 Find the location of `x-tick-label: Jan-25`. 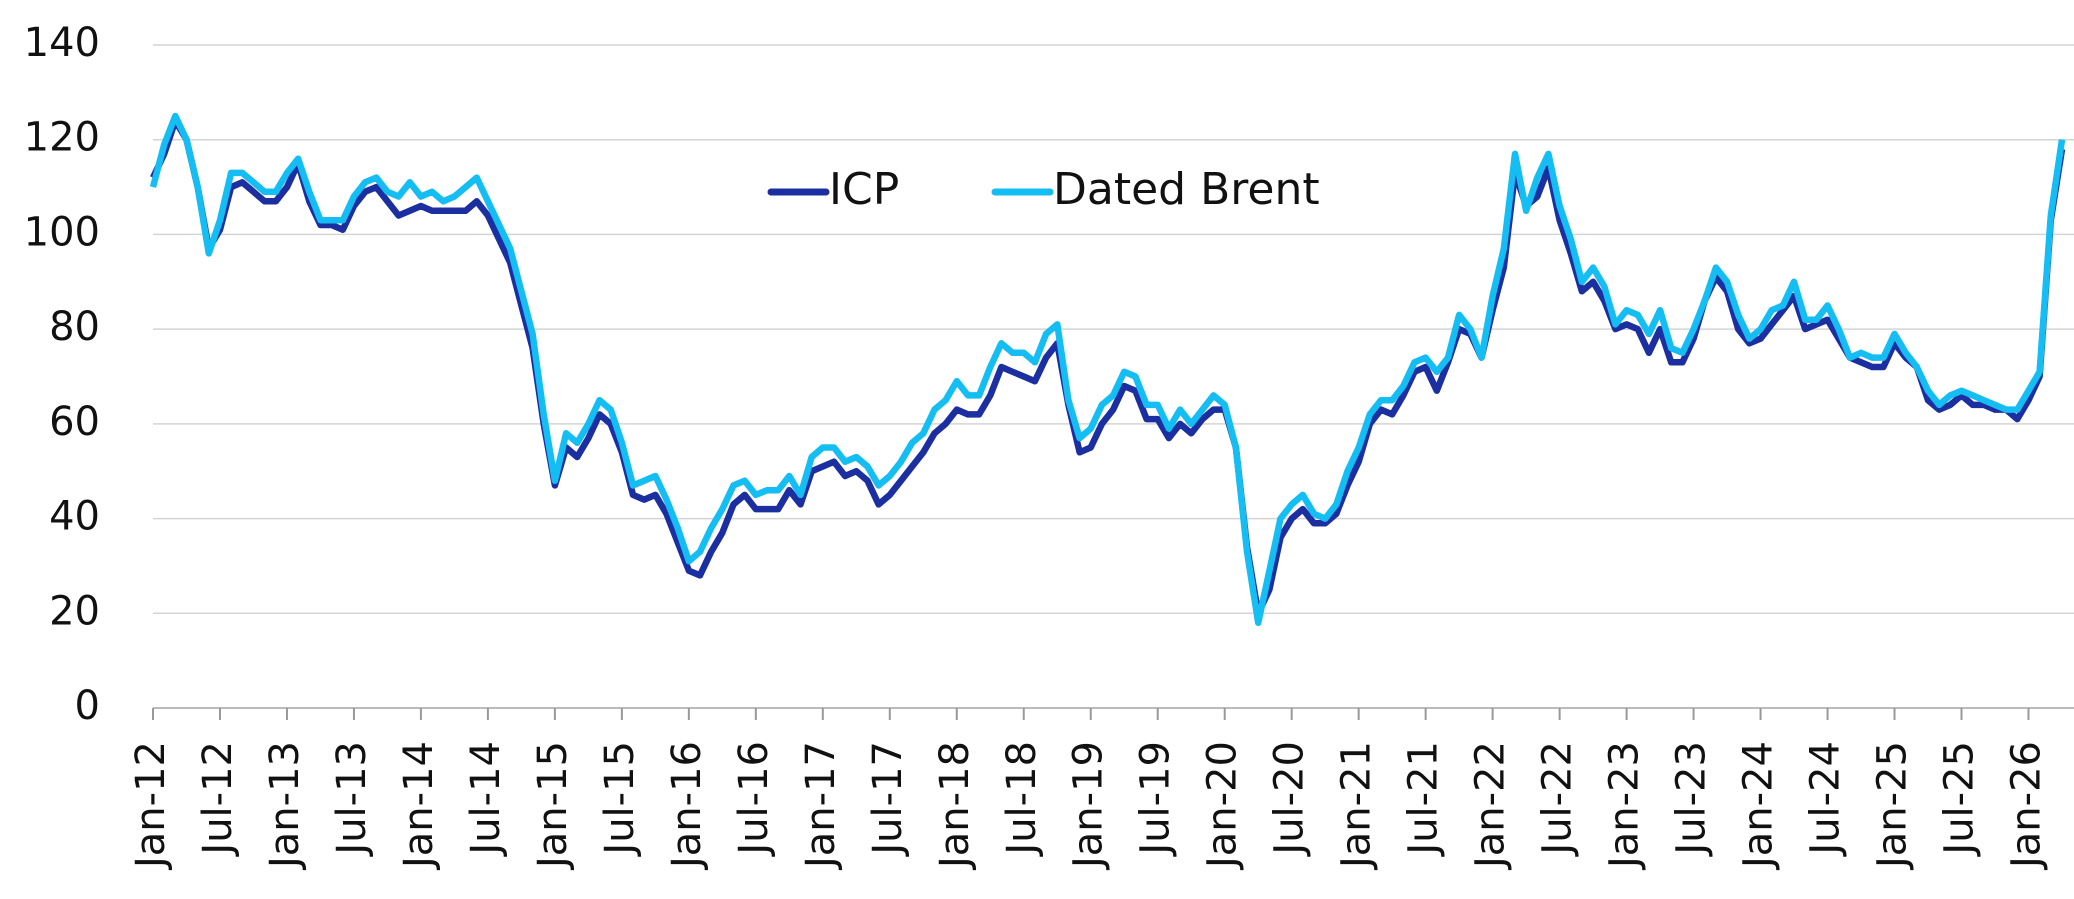

x-tick-label: Jan-25 is located at coordinates (1893, 806).